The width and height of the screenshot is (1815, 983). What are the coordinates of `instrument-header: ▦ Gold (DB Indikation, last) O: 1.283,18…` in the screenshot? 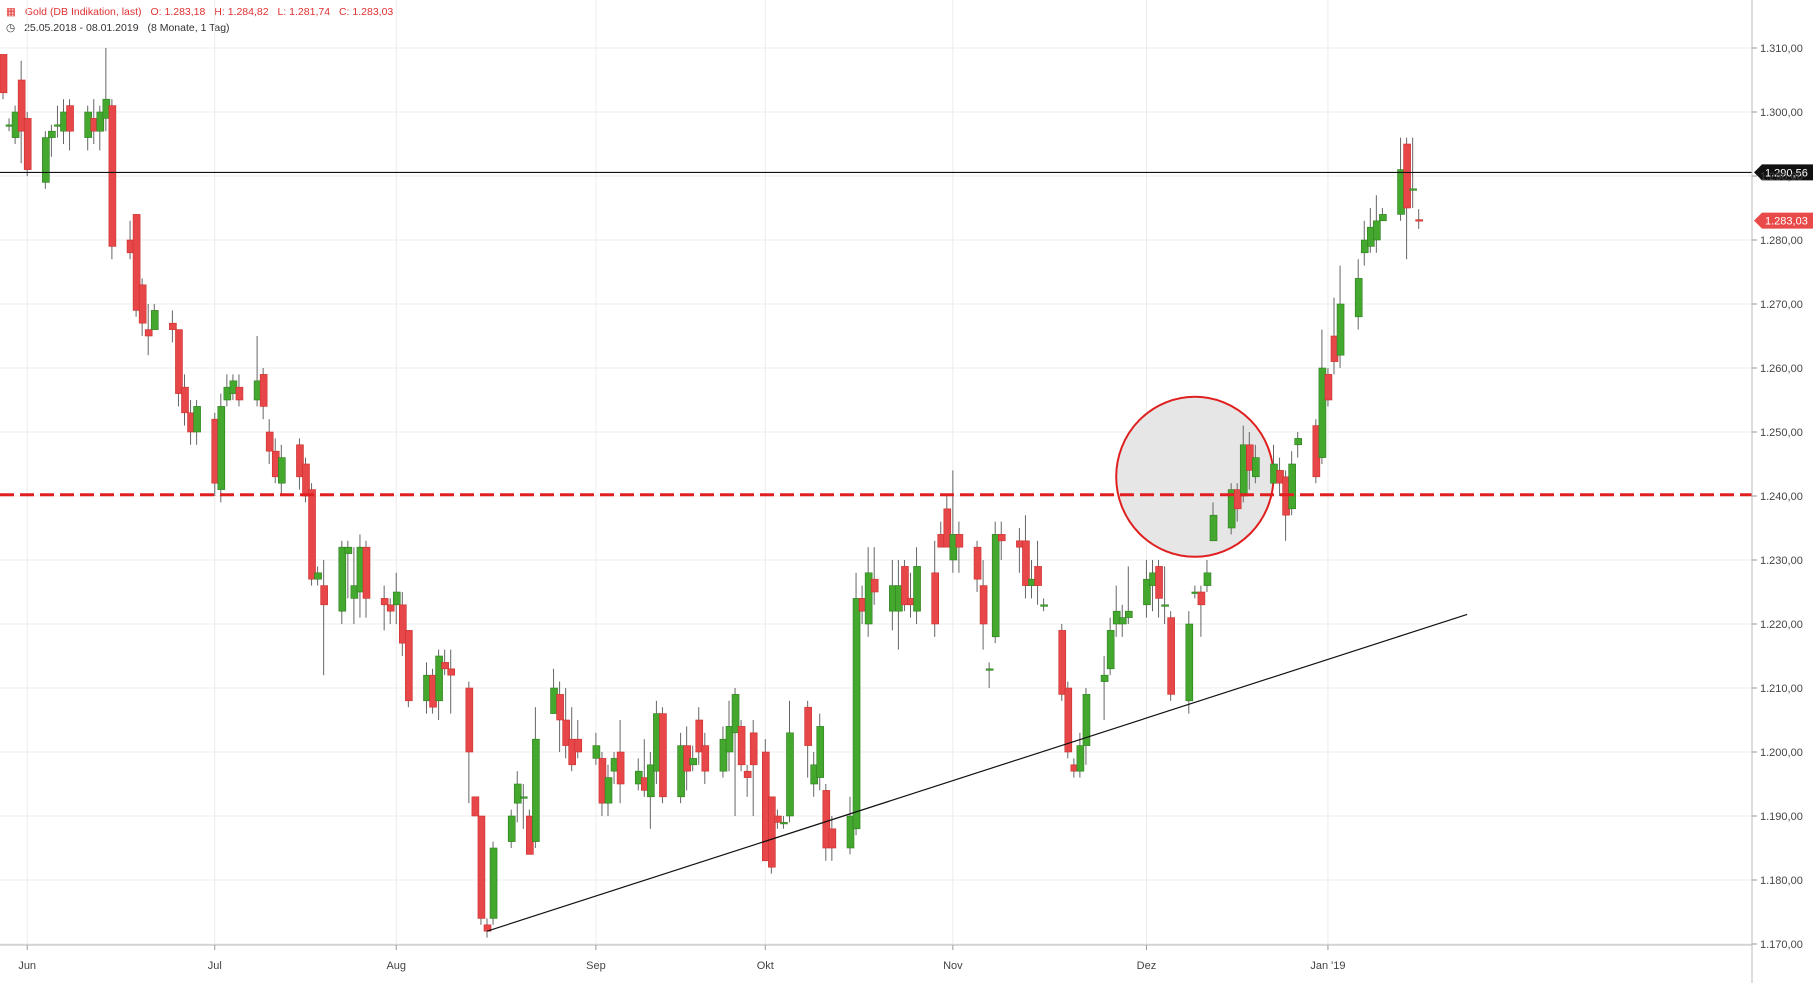 It's located at (202, 12).